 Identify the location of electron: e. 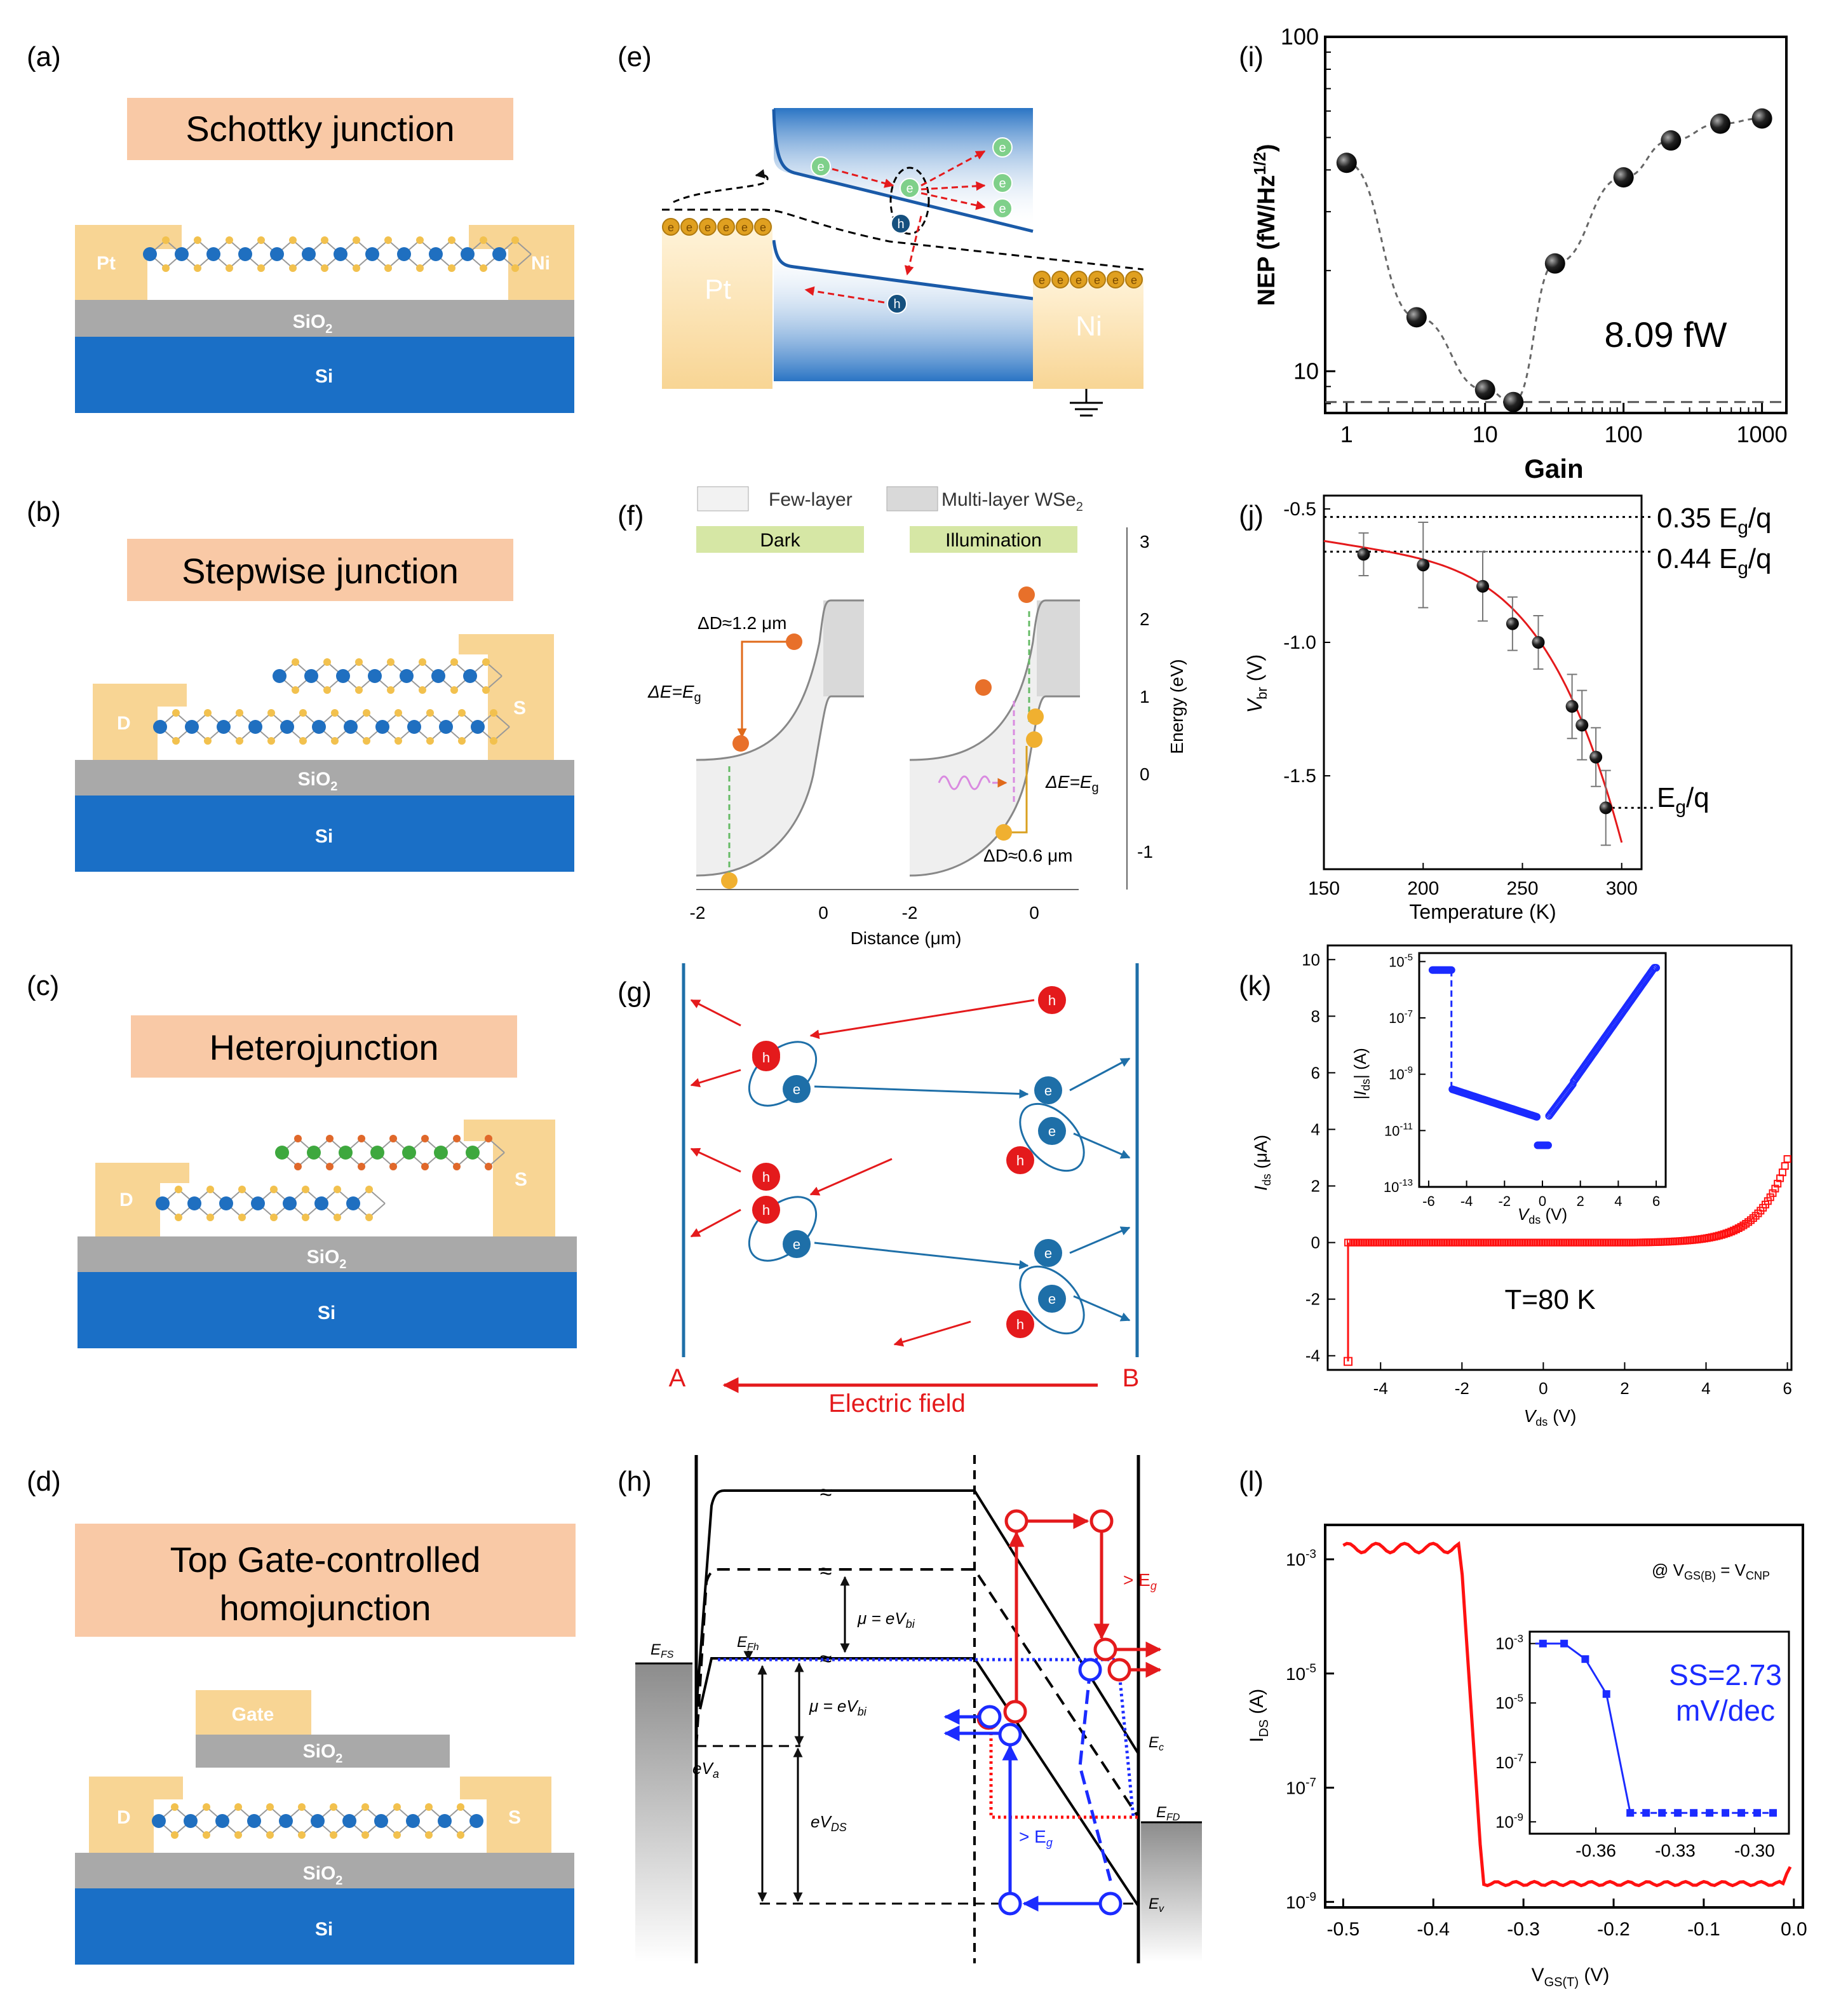
(821, 166).